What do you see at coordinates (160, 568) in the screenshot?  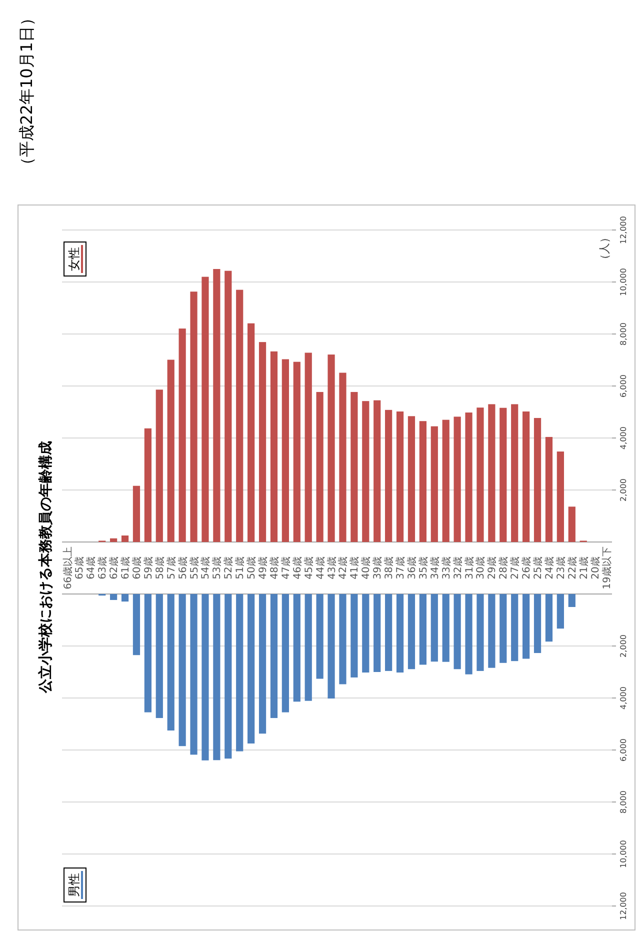 I see `x-tick-label: 58歳` at bounding box center [160, 568].